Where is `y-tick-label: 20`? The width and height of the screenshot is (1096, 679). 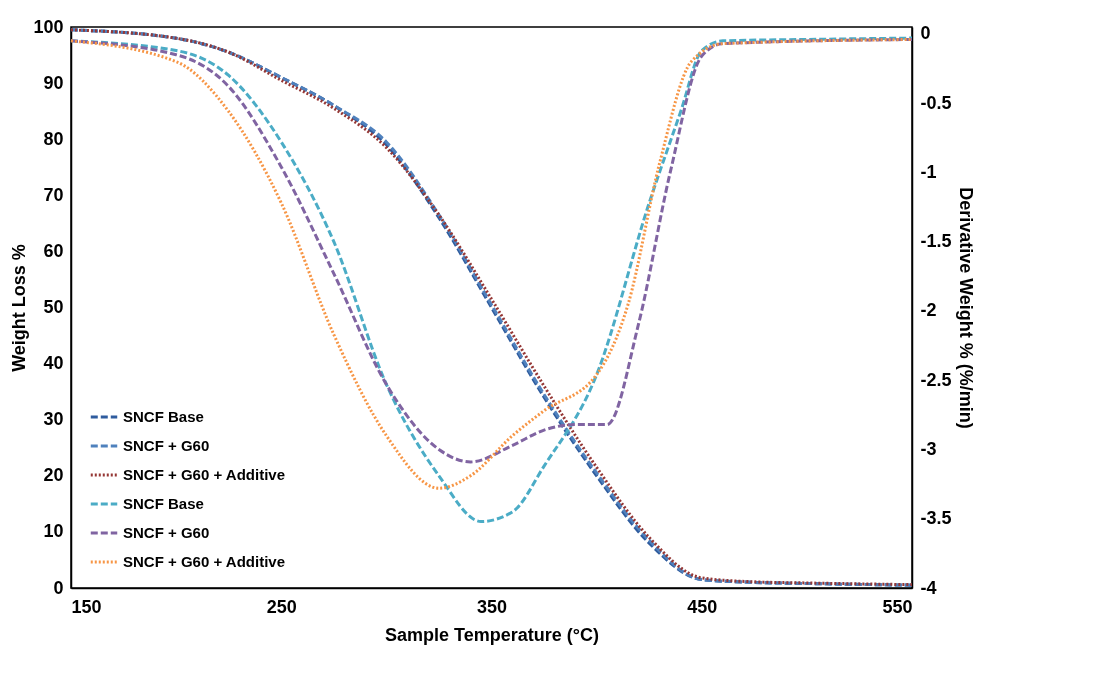
y-tick-label: 20 is located at coordinates (53, 475).